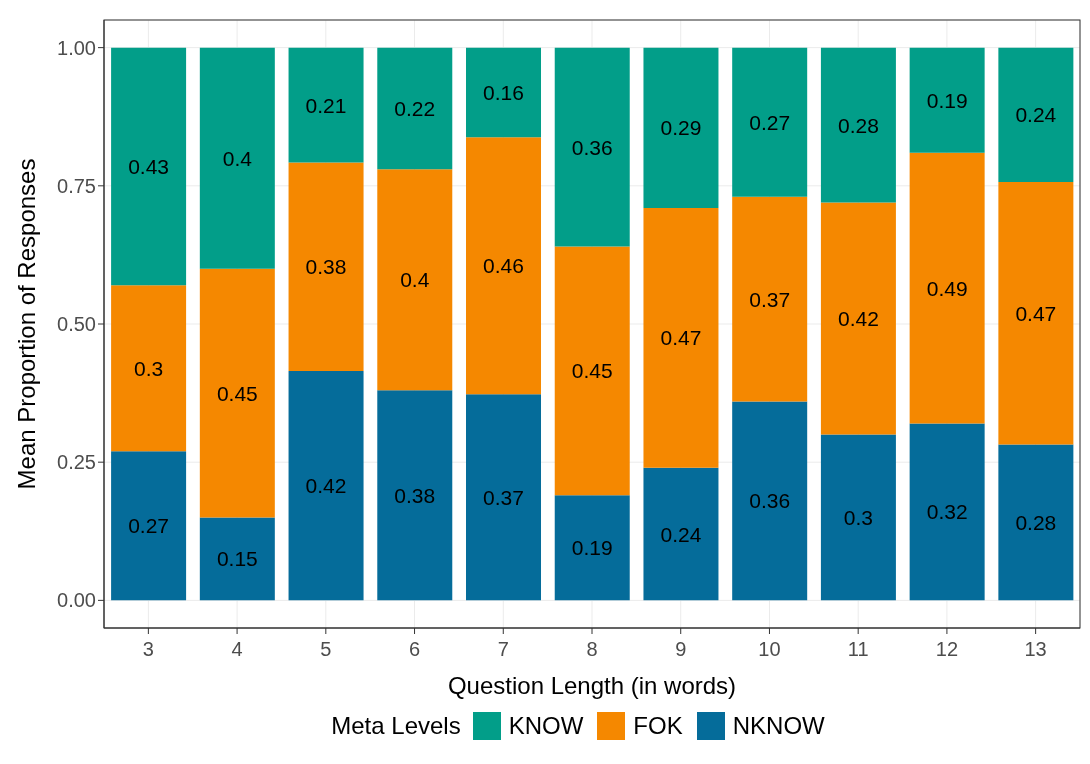  I want to click on data-label: 0.32, so click(947, 512).